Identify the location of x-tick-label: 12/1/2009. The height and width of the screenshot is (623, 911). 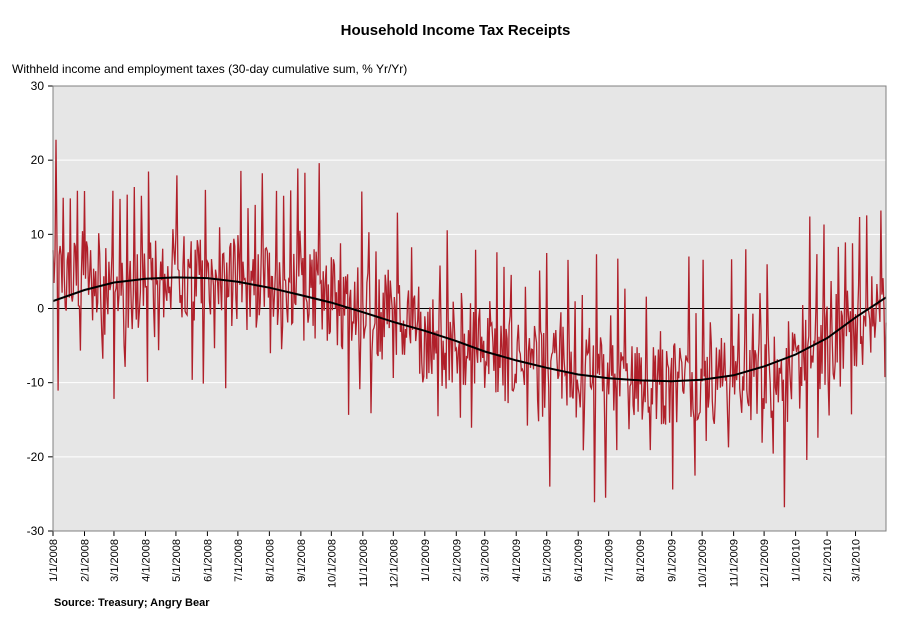
(765, 563).